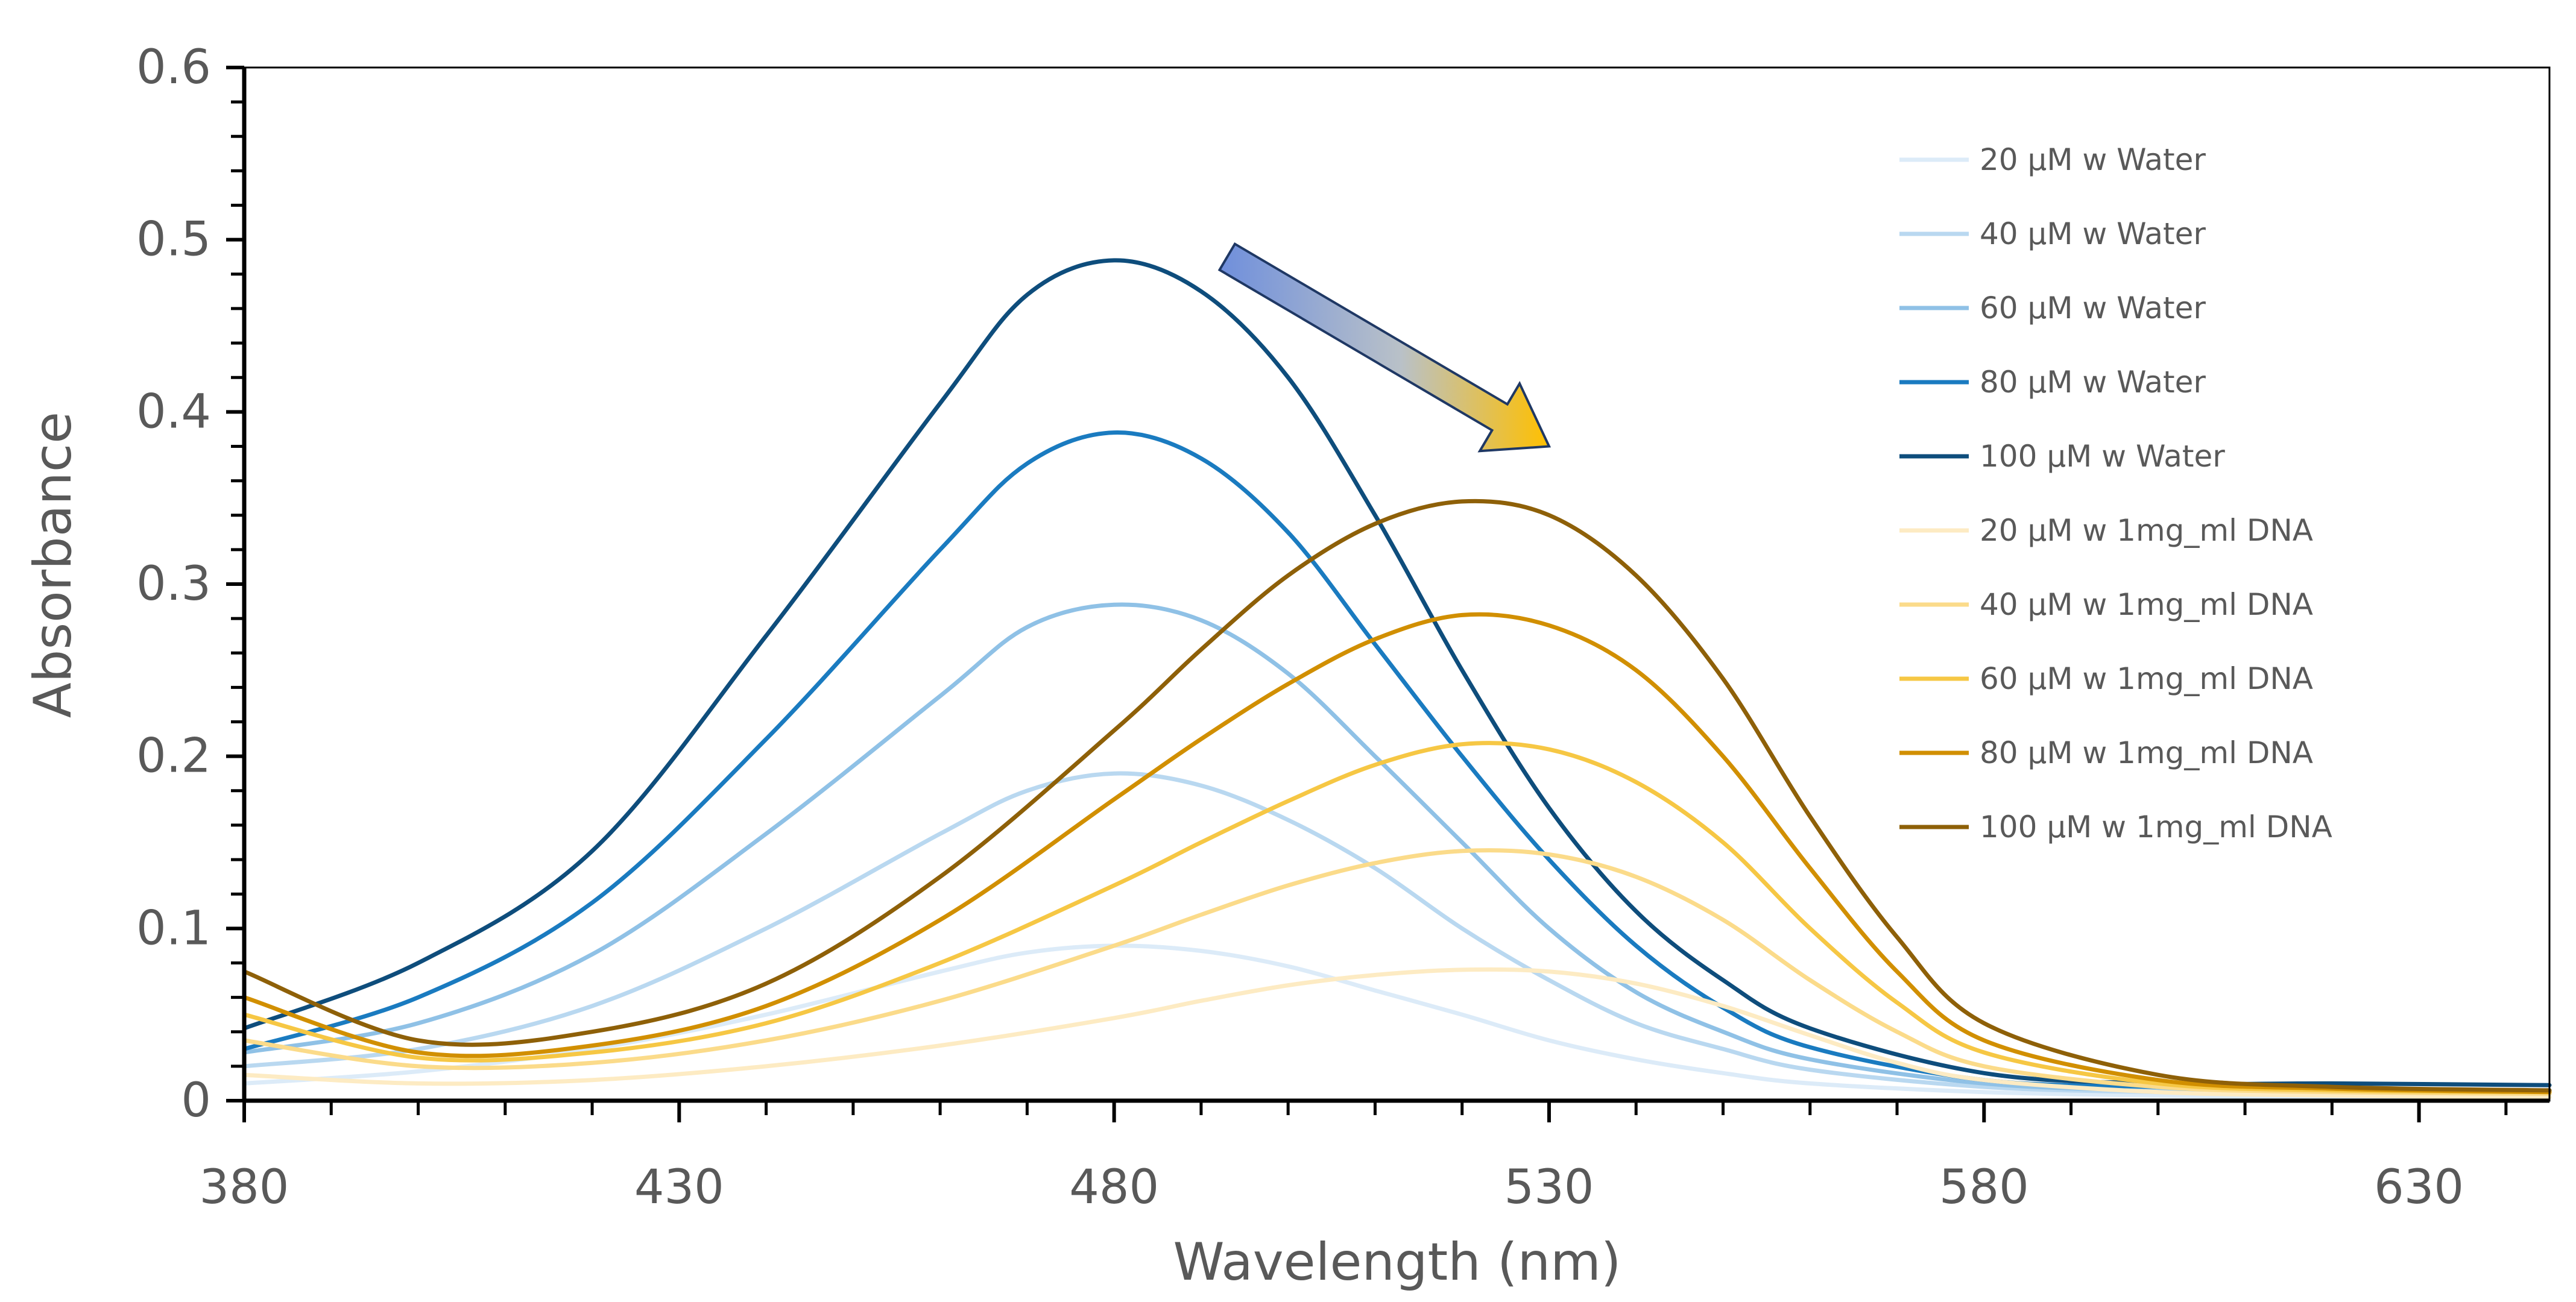 The image size is (2576, 1302). Describe the element at coordinates (2093, 382) in the screenshot. I see `legend-label-4: 80 µM w Water` at that location.